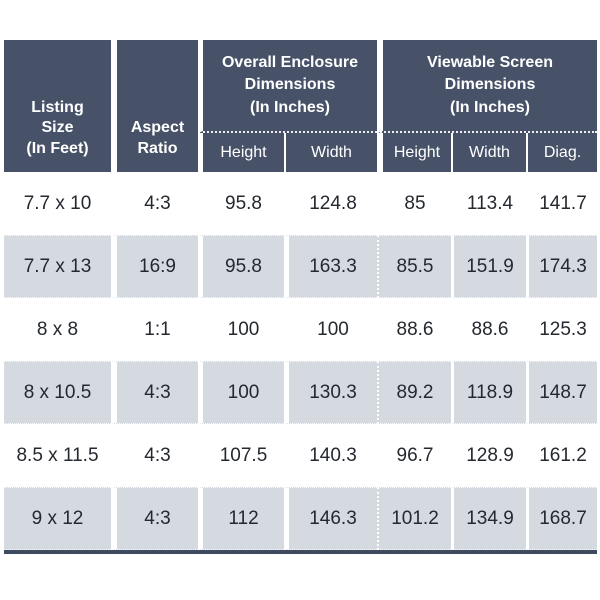 This screenshot has width=600, height=600. What do you see at coordinates (154, 106) in the screenshot?
I see `col-header-aspect-ratio: Aspect Ratio` at bounding box center [154, 106].